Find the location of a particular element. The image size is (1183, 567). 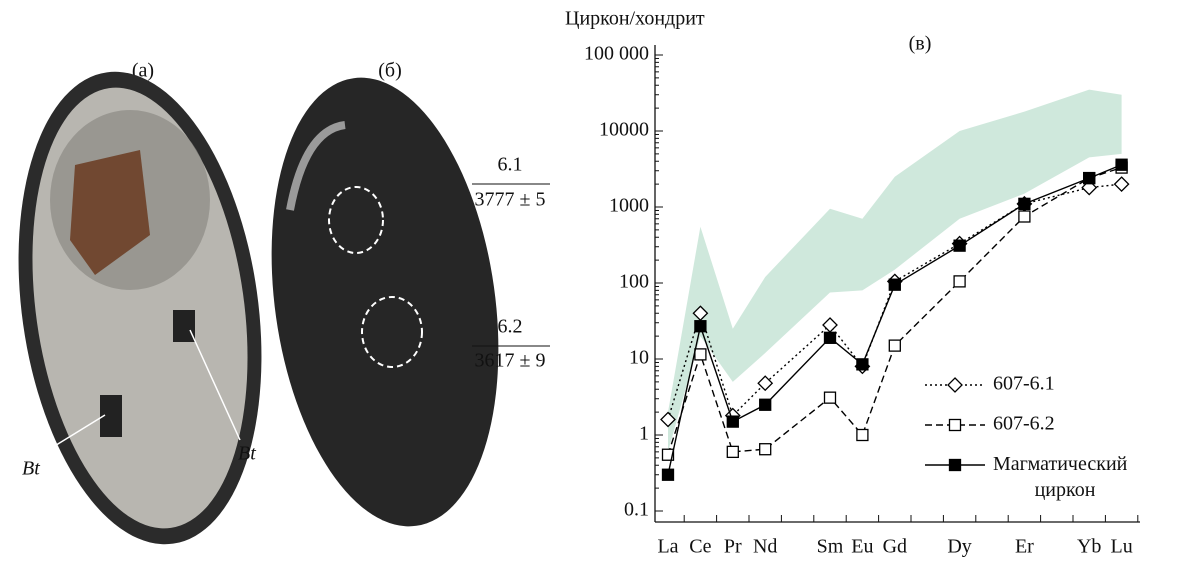

grain-inclusion is located at coordinates (110, 212).